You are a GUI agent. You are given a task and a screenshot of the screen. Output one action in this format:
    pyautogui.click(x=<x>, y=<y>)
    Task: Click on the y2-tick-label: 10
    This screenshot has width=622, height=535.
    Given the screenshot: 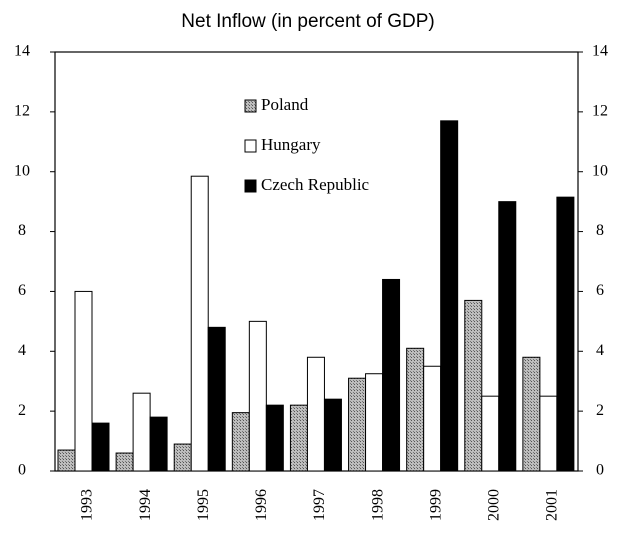 What is the action you would take?
    pyautogui.click(x=600, y=170)
    